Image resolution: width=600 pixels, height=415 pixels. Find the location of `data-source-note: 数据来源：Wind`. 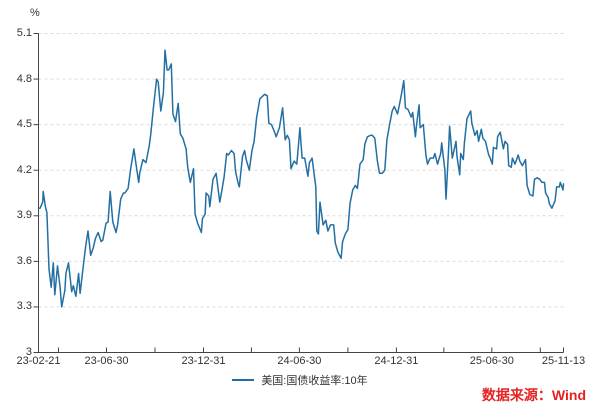

data-source-note: 数据来源：Wind is located at coordinates (533, 395).